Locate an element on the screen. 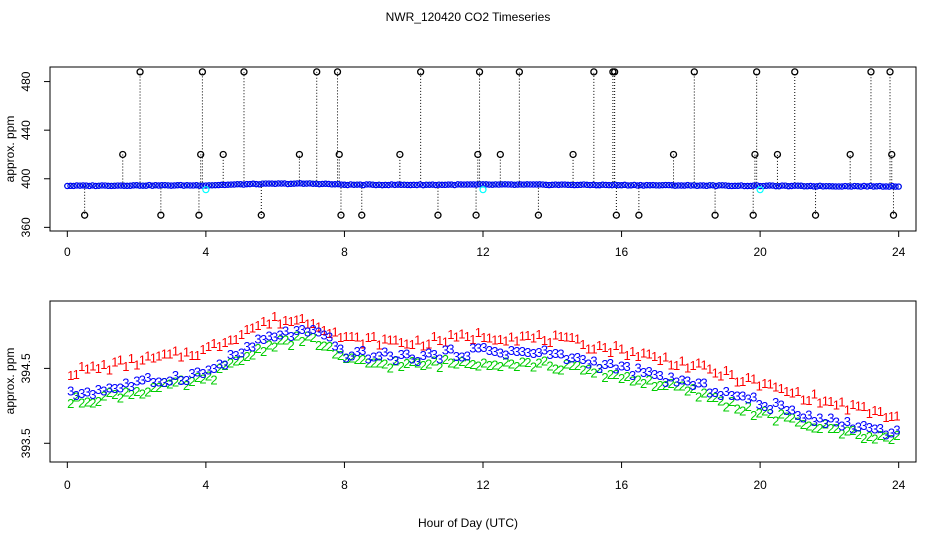 The height and width of the screenshot is (540, 936). bottom-x-tick-label: 12 is located at coordinates (483, 485).